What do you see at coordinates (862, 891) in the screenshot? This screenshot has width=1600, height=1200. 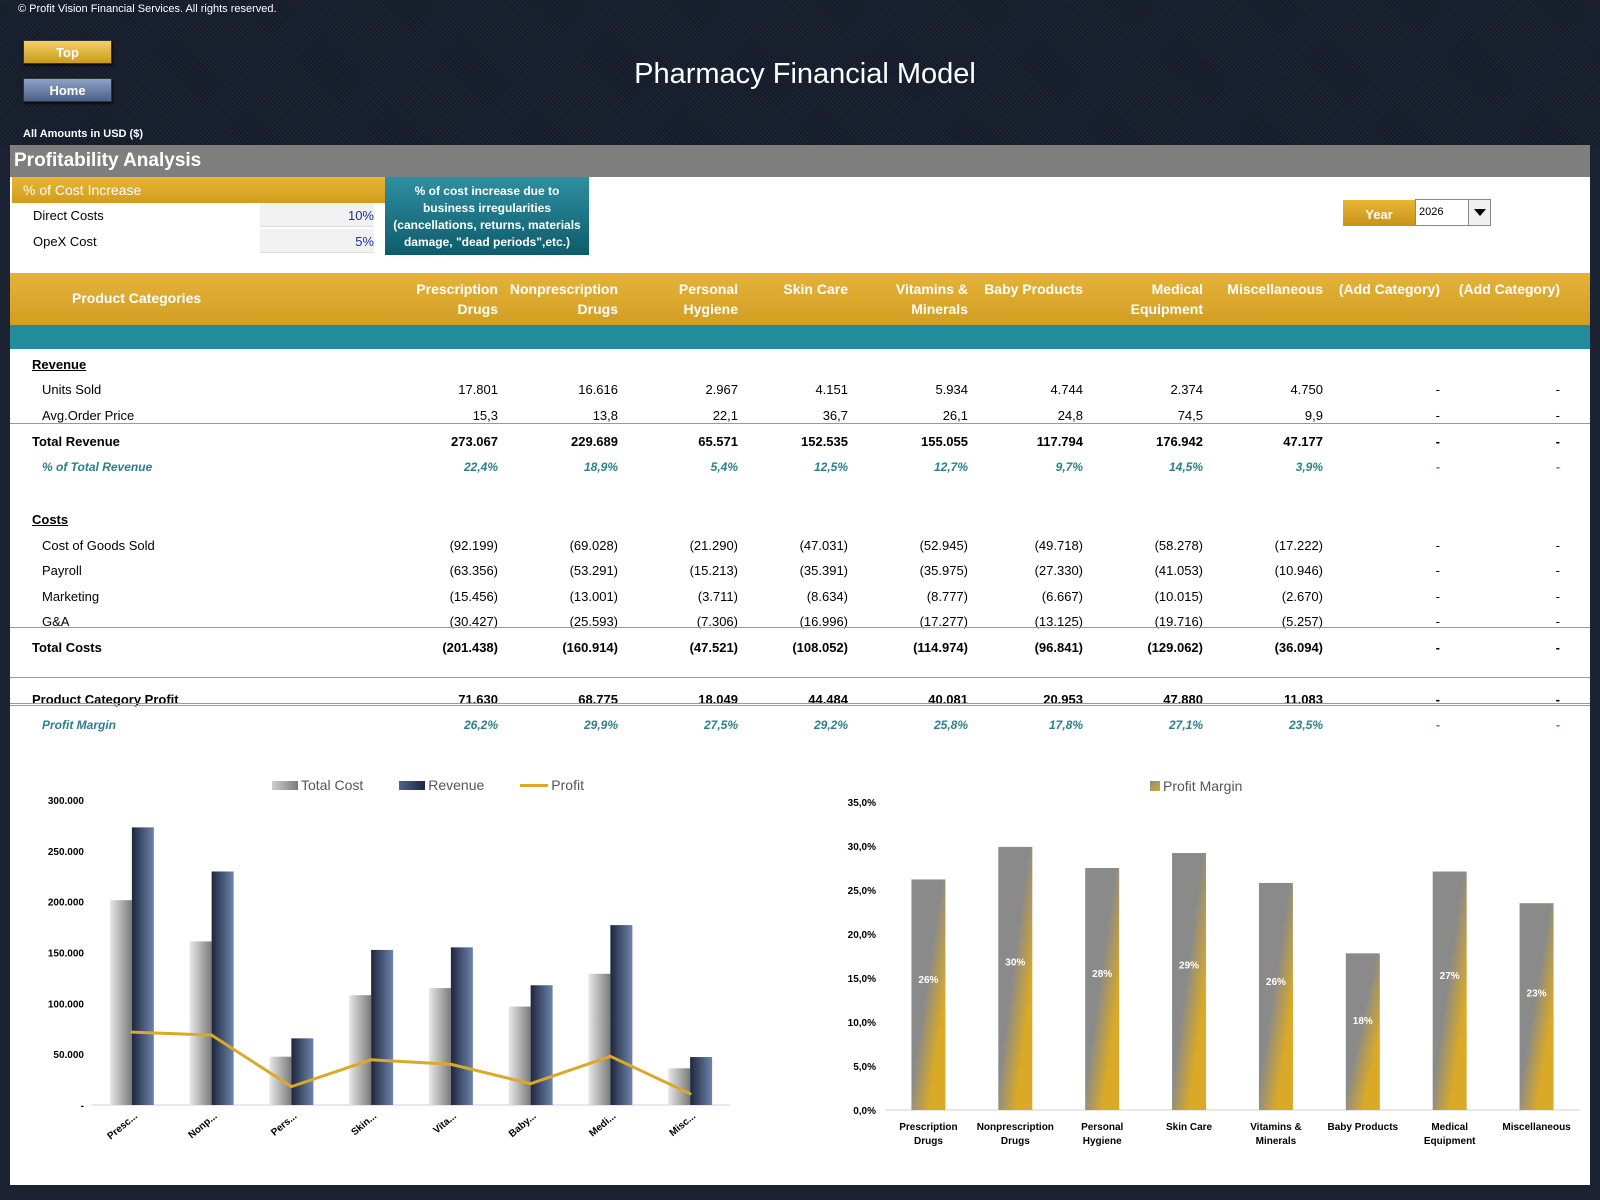 I see `y-tick-label: 25,0%` at bounding box center [862, 891].